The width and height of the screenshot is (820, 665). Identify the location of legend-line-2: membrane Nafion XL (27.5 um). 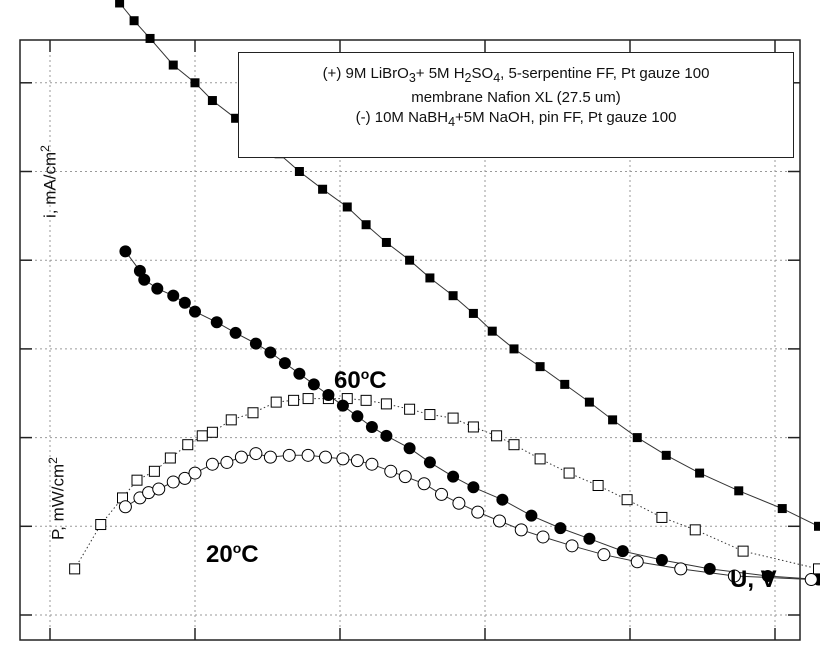
(516, 97).